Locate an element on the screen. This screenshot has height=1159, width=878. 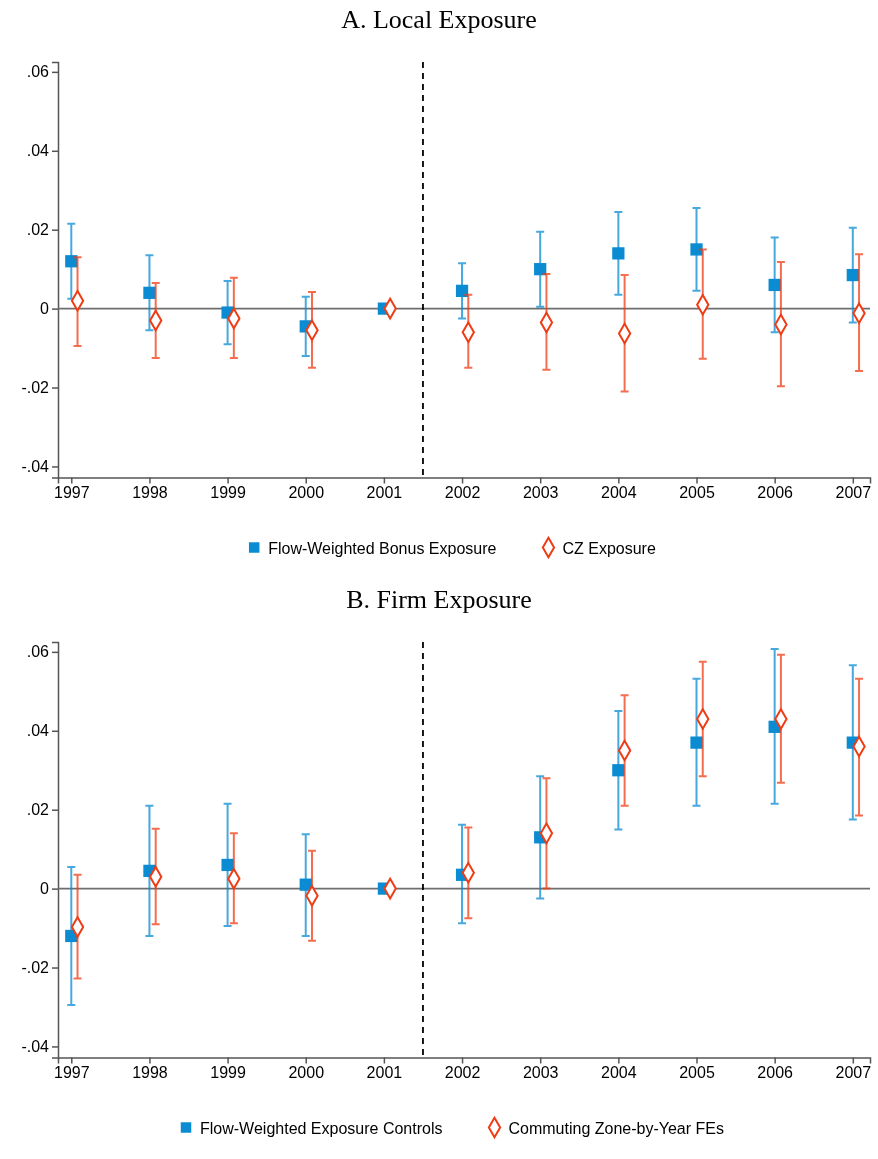
legend-label: Flow-Weighted Bonus Exposure is located at coordinates (382, 548).